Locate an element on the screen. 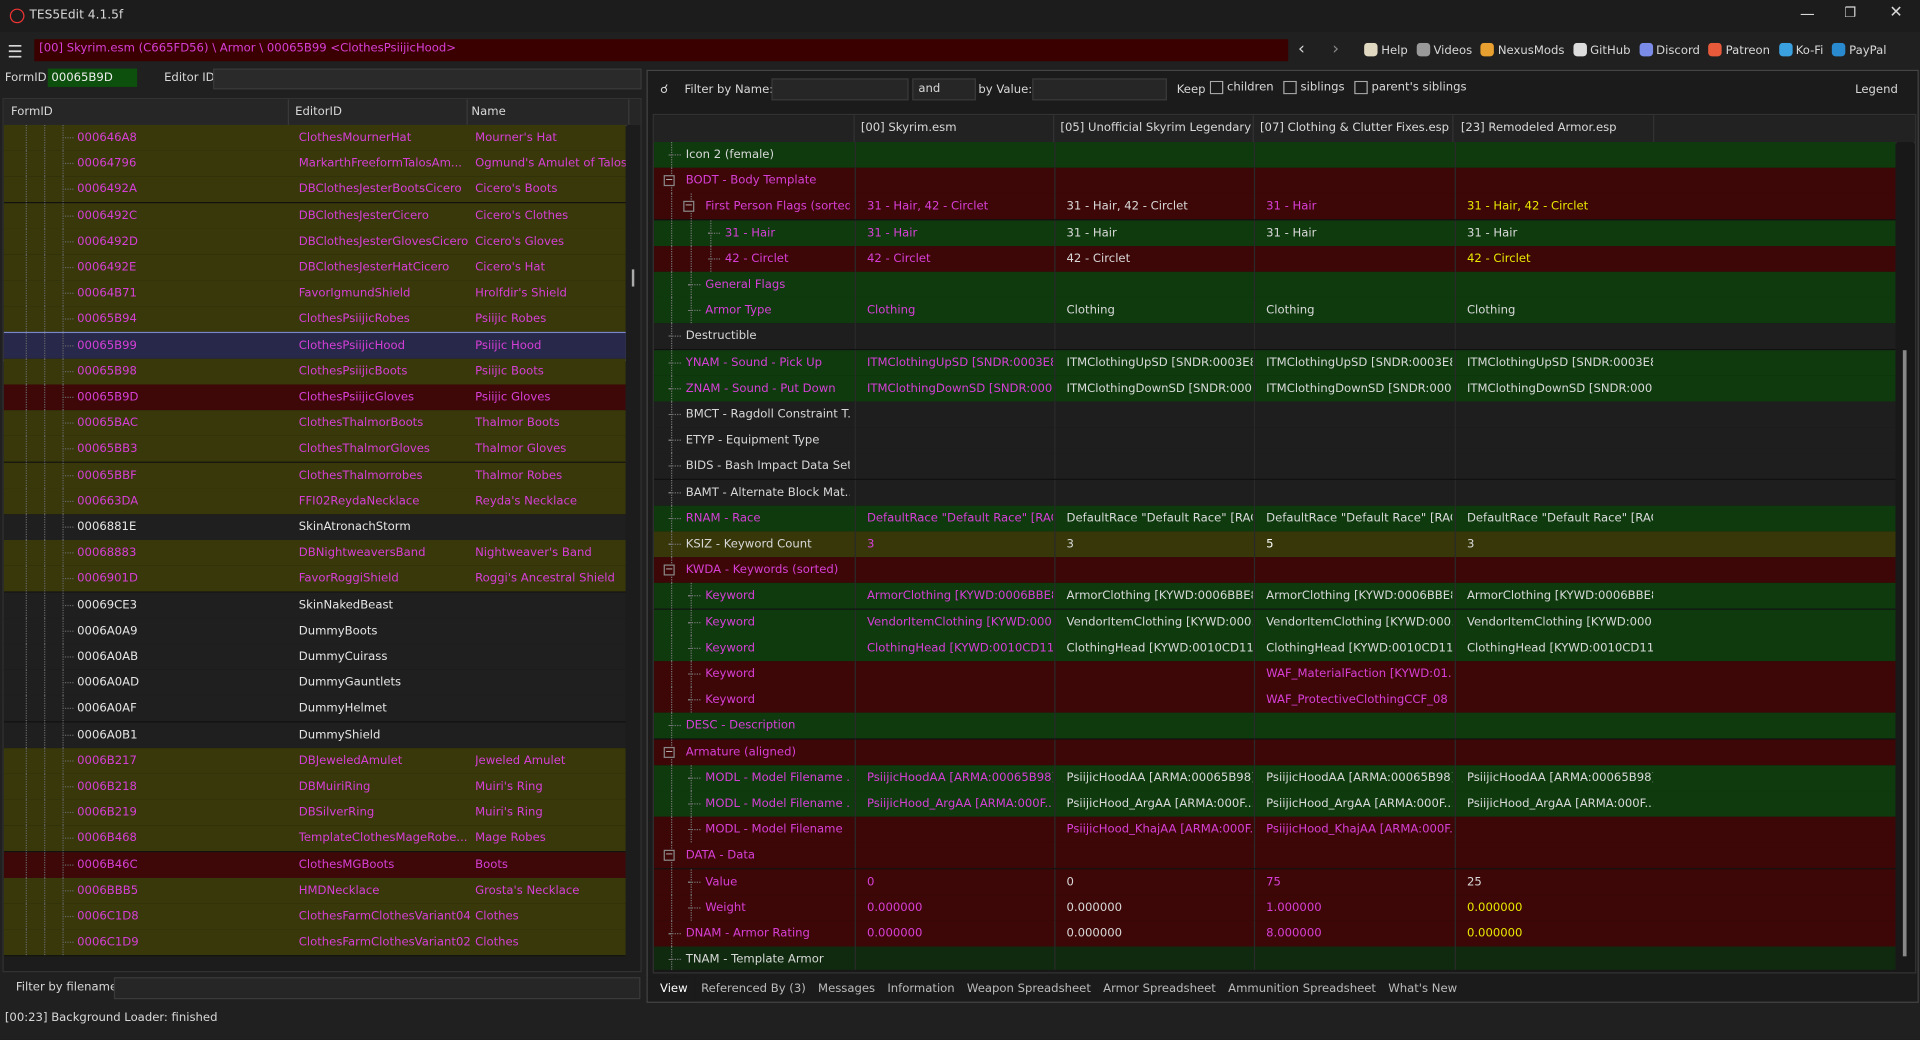 This screenshot has height=1040, width=1920. column-header: EditorID is located at coordinates (380, 112).